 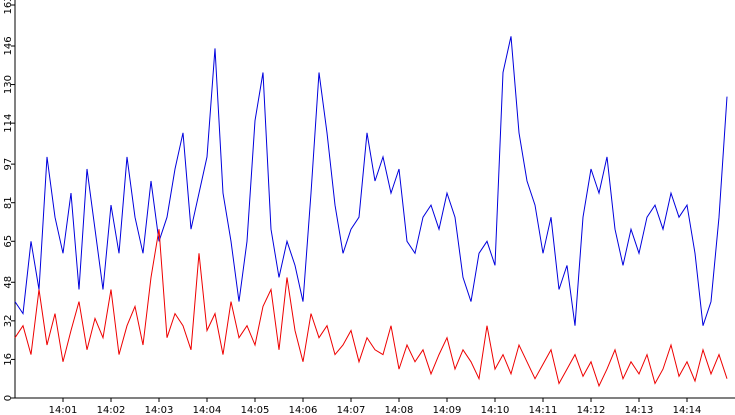 I want to click on y-tick-label: 0, so click(x=8, y=398).